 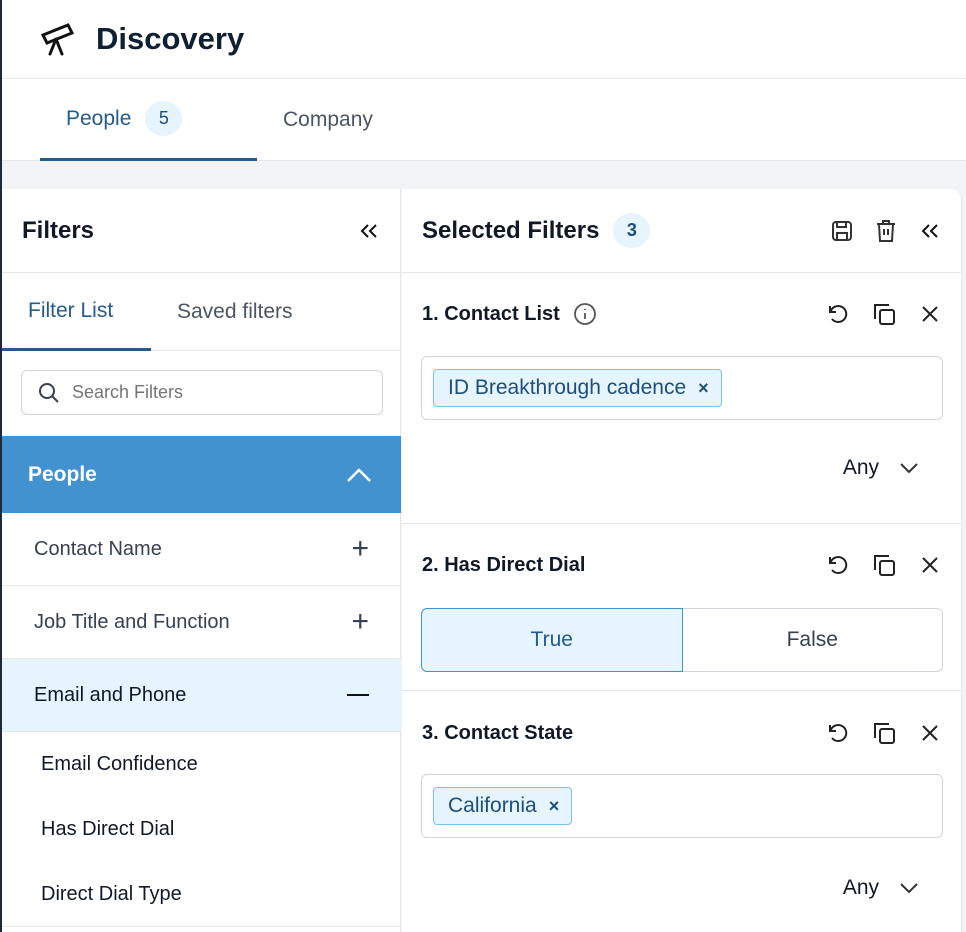 What do you see at coordinates (842, 231) in the screenshot?
I see `save-icon` at bounding box center [842, 231].